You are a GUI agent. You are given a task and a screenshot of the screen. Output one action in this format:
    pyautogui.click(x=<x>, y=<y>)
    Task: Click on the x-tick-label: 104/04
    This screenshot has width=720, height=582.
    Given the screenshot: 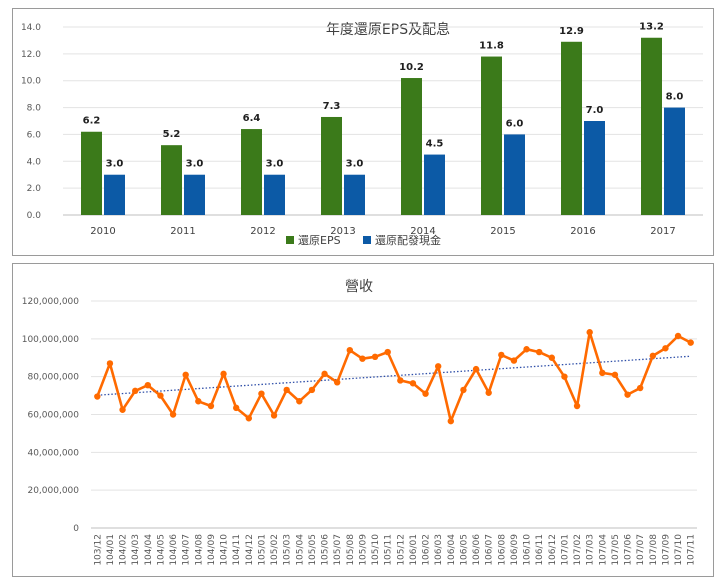 What is the action you would take?
    pyautogui.click(x=149, y=550)
    